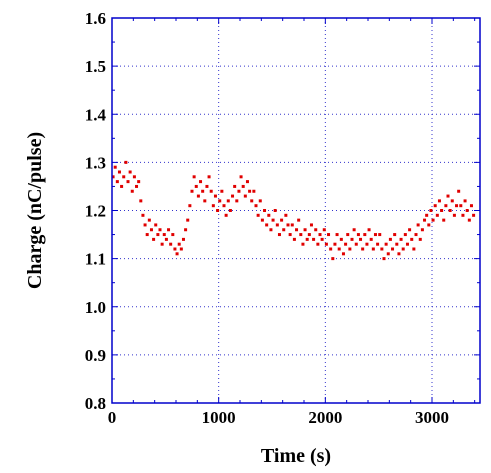 Image resolution: width=491 pixels, height=473 pixels. Describe the element at coordinates (296, 456) in the screenshot. I see `x-axis-title: Time (s)` at that location.